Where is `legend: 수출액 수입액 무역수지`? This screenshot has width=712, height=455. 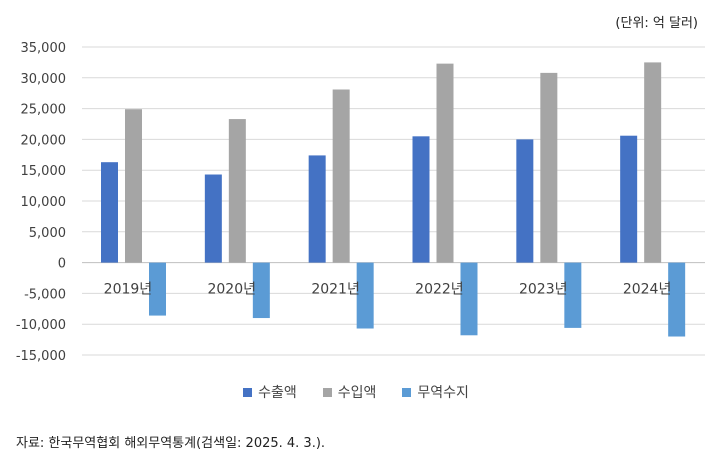
legend: 수출액 수입액 무역수지 is located at coordinates (356, 392).